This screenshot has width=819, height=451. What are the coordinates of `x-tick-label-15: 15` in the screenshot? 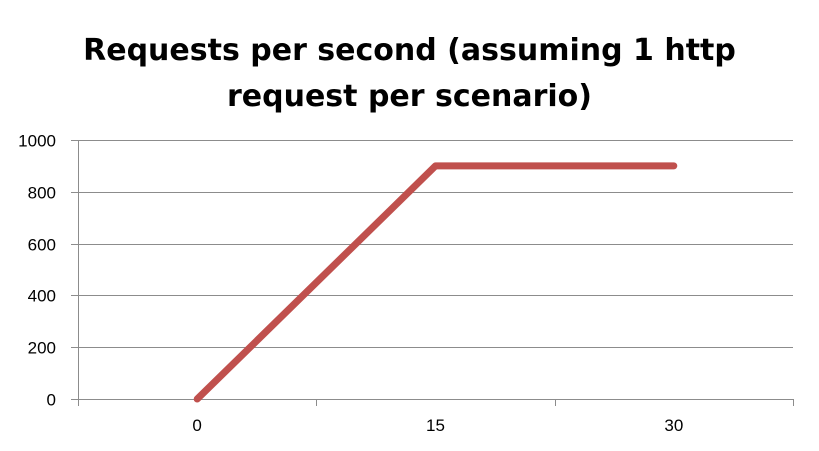 It's located at (435, 425).